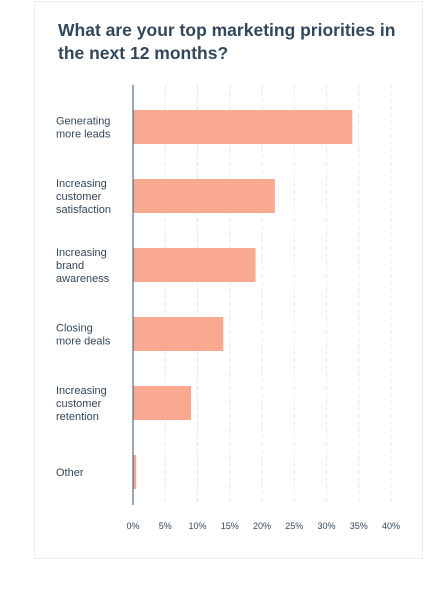 Image resolution: width=442 pixels, height=599 pixels. What do you see at coordinates (83, 210) in the screenshot?
I see `category-label-line: satisfaction` at bounding box center [83, 210].